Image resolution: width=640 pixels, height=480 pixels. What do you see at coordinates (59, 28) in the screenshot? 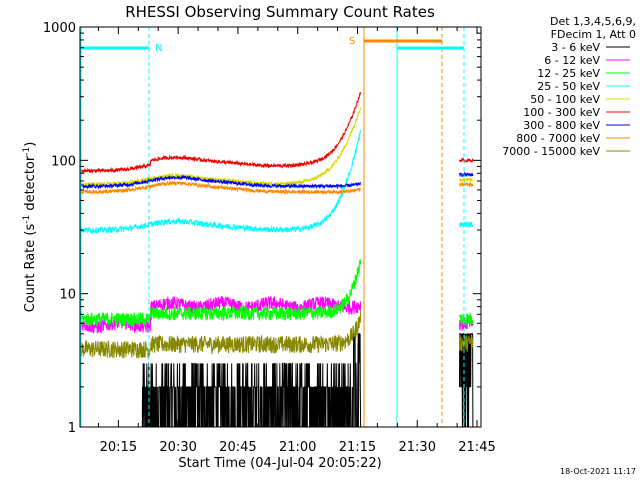
I see `y-tick-label-3: 1000` at bounding box center [59, 28].